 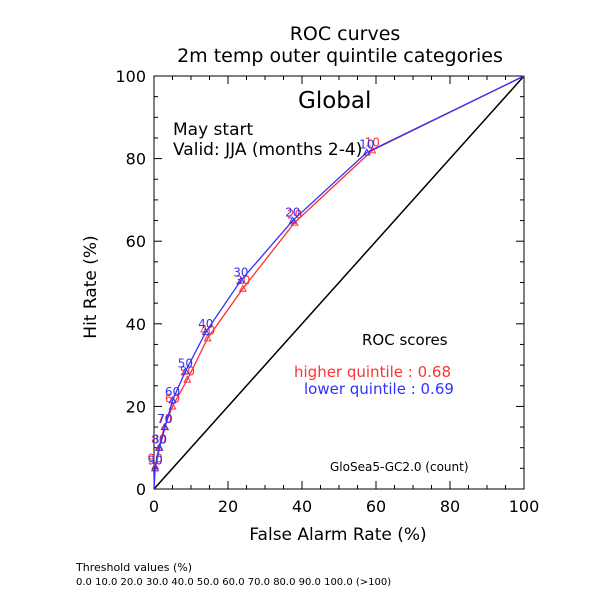 I want to click on start-label: May start, so click(x=213, y=130).